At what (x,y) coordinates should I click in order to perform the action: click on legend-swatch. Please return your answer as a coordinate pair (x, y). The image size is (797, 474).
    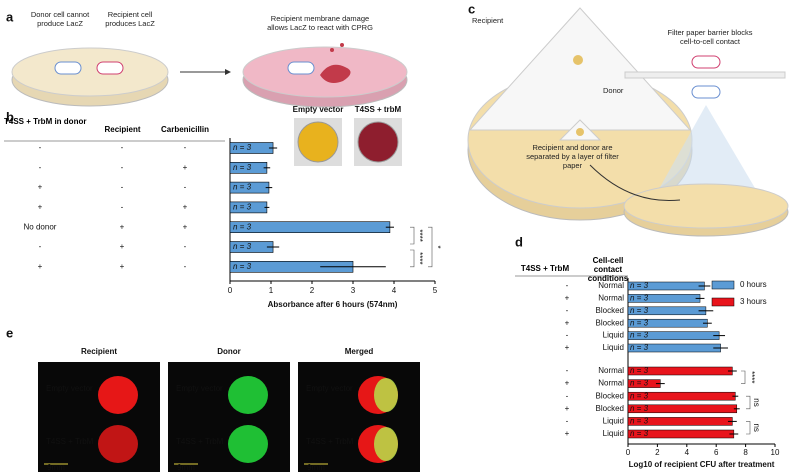
    Looking at the image, I should click on (723, 302).